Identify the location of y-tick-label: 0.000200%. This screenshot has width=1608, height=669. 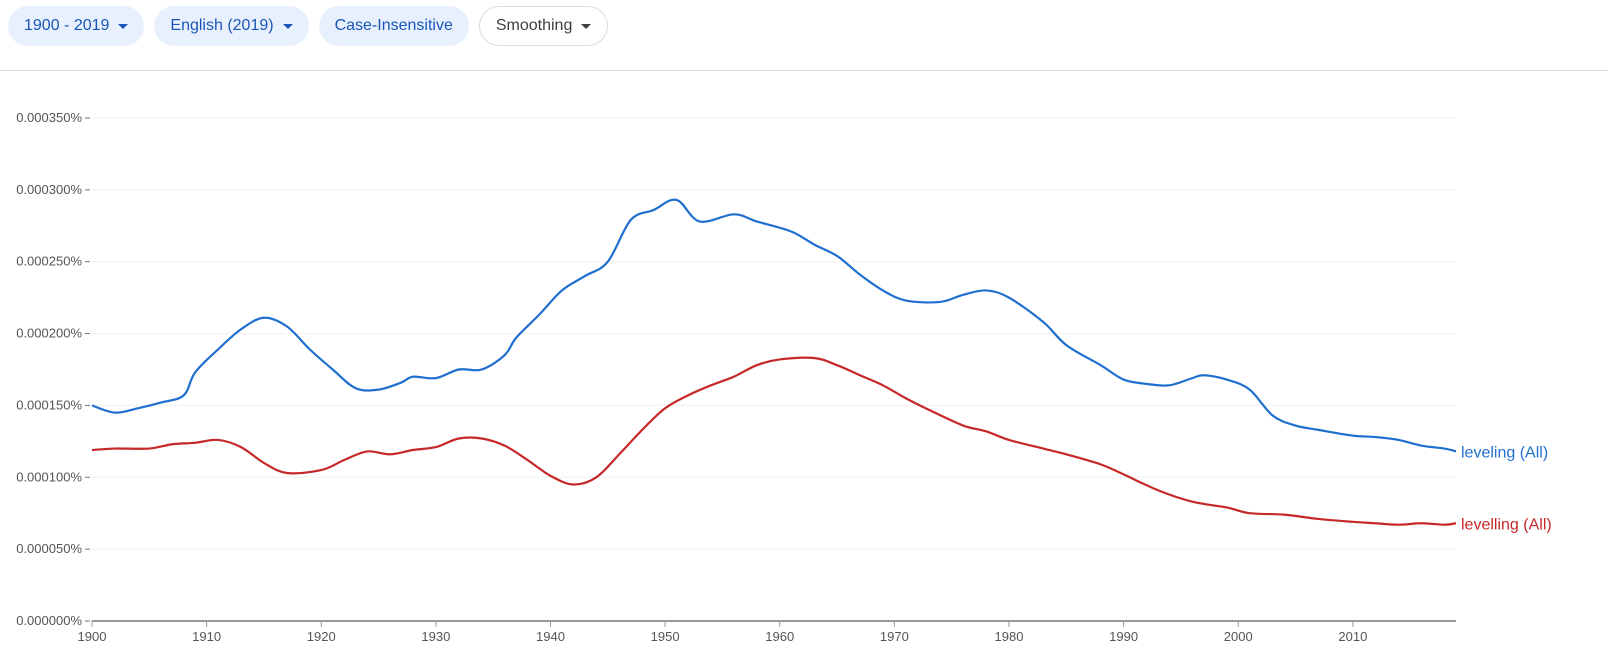
(49, 333).